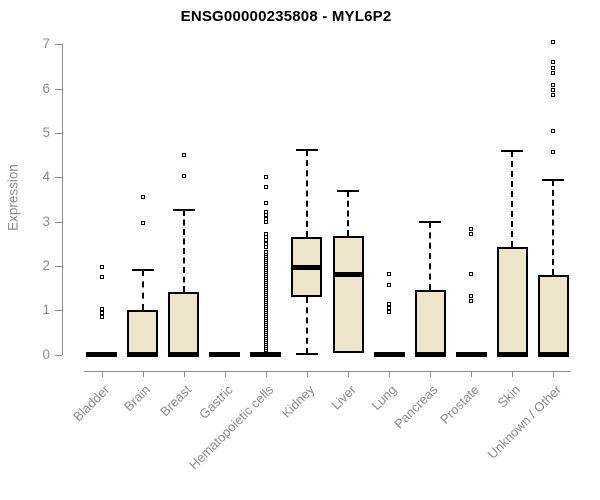 The image size is (600, 500). What do you see at coordinates (137, 398) in the screenshot?
I see `x-tick-label-text: Brain` at bounding box center [137, 398].